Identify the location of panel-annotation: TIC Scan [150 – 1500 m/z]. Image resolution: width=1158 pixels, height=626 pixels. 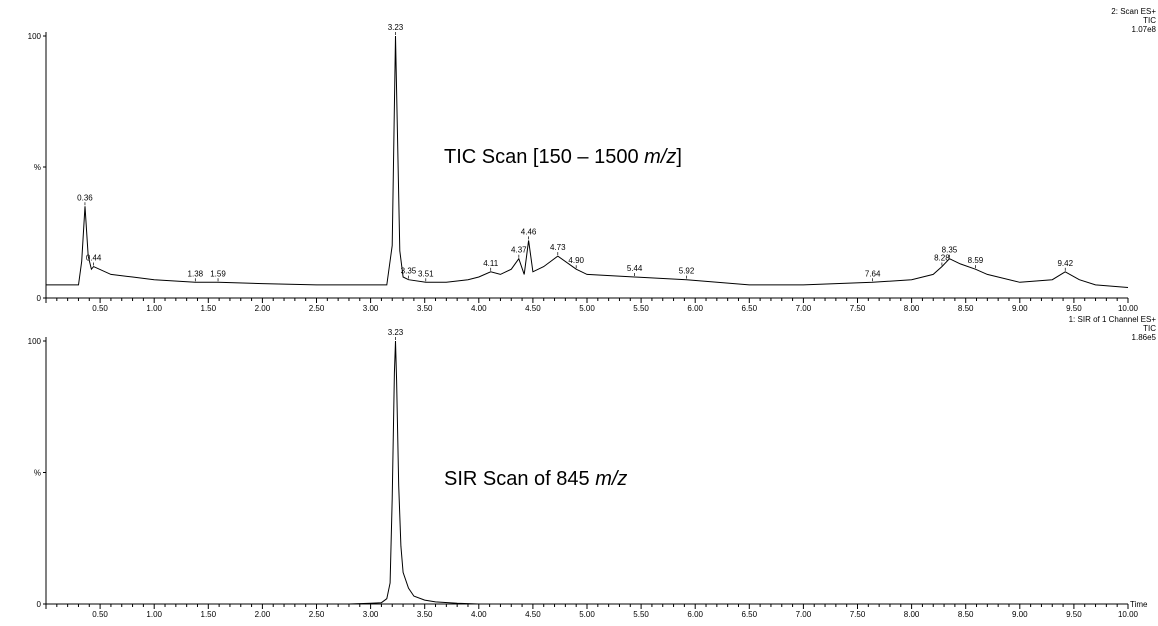
(563, 157).